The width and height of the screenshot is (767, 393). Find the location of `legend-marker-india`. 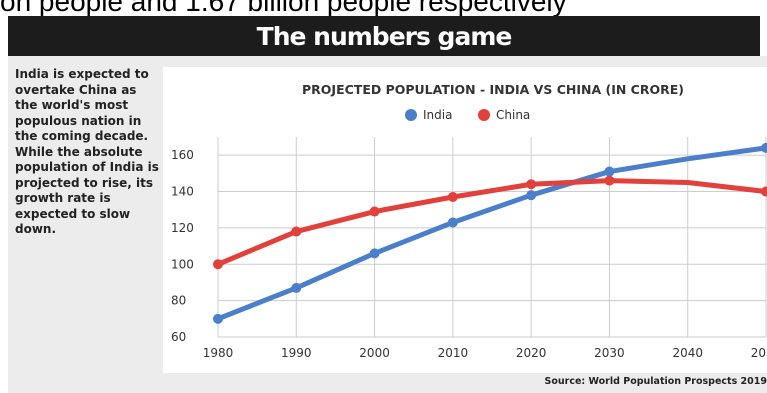

legend-marker-india is located at coordinates (411, 115).